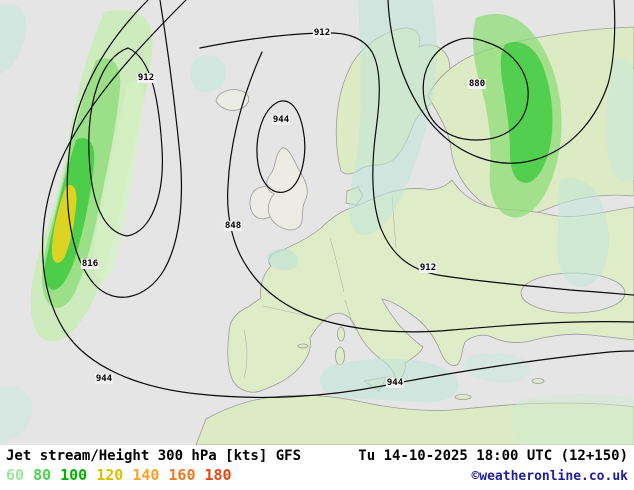 This screenshot has height=490, width=634. I want to click on contour-912-west-loop, so click(126, 142).